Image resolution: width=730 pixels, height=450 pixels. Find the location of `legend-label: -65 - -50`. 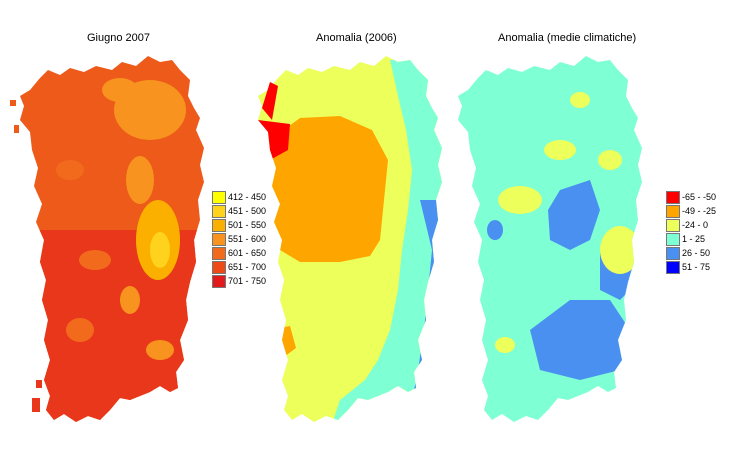

legend-label: -65 - -50 is located at coordinates (699, 197).